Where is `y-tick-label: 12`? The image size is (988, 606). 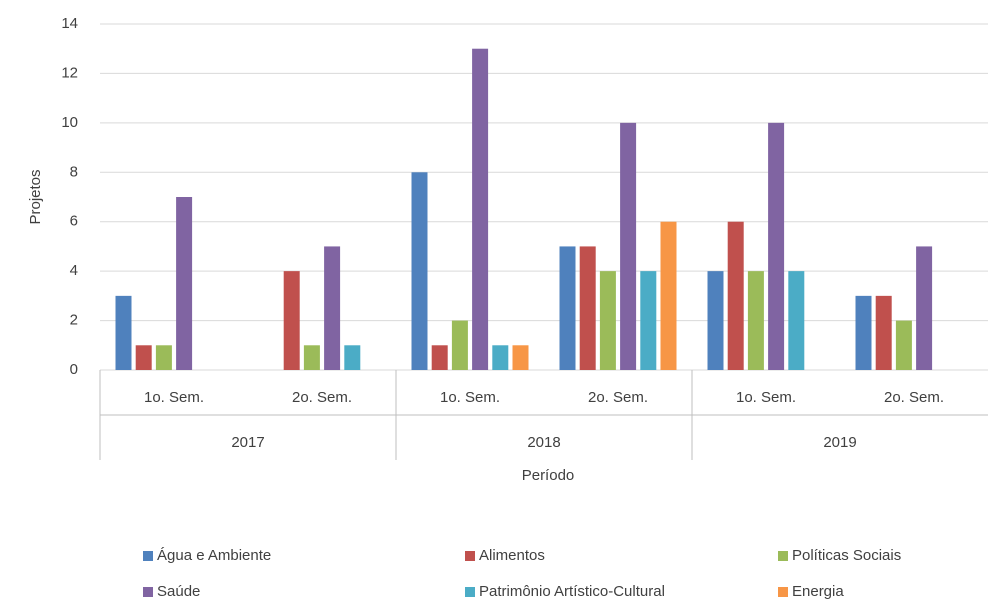
y-tick-label: 12 is located at coordinates (69, 72).